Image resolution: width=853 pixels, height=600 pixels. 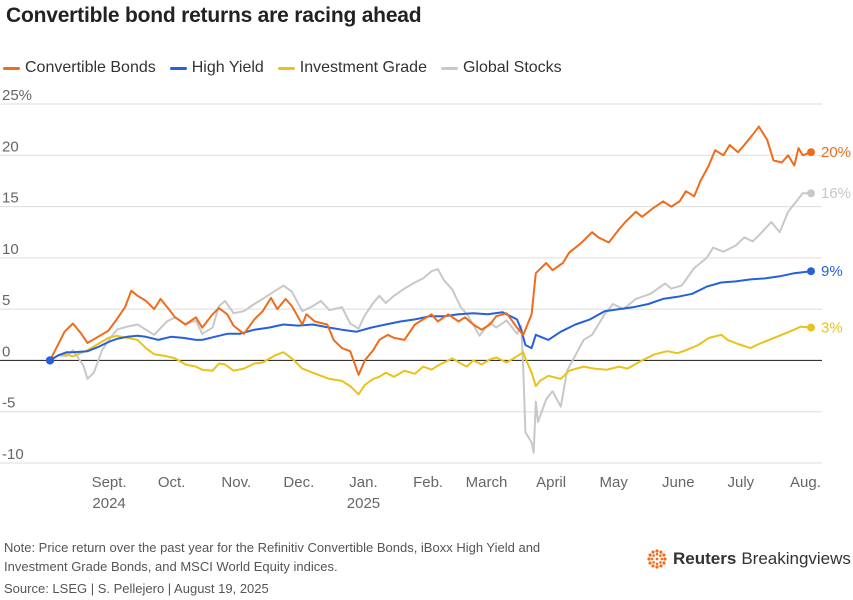 I want to click on legend-label: Investment Grade, so click(x=363, y=67).